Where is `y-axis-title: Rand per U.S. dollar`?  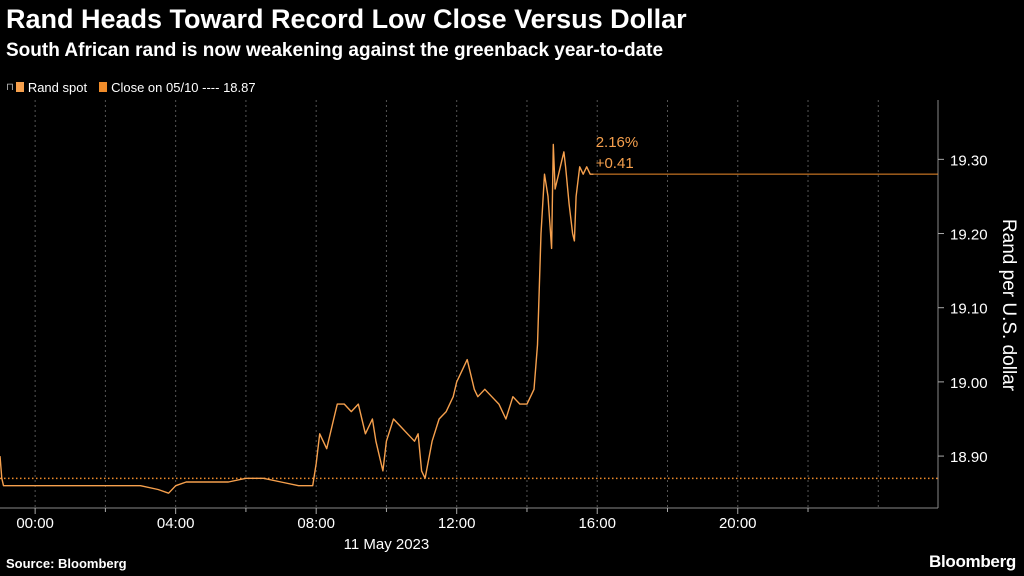
y-axis-title: Rand per U.S. dollar is located at coordinates (1008, 305).